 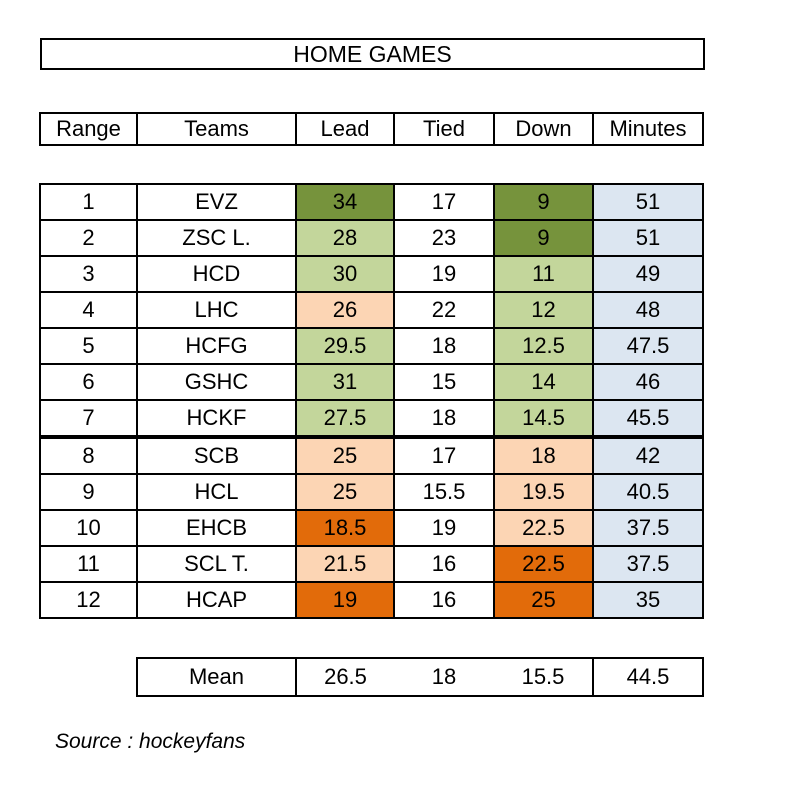 I want to click on mean-row: Mean 26.5 18 15.5 44.5, so click(x=420, y=677).